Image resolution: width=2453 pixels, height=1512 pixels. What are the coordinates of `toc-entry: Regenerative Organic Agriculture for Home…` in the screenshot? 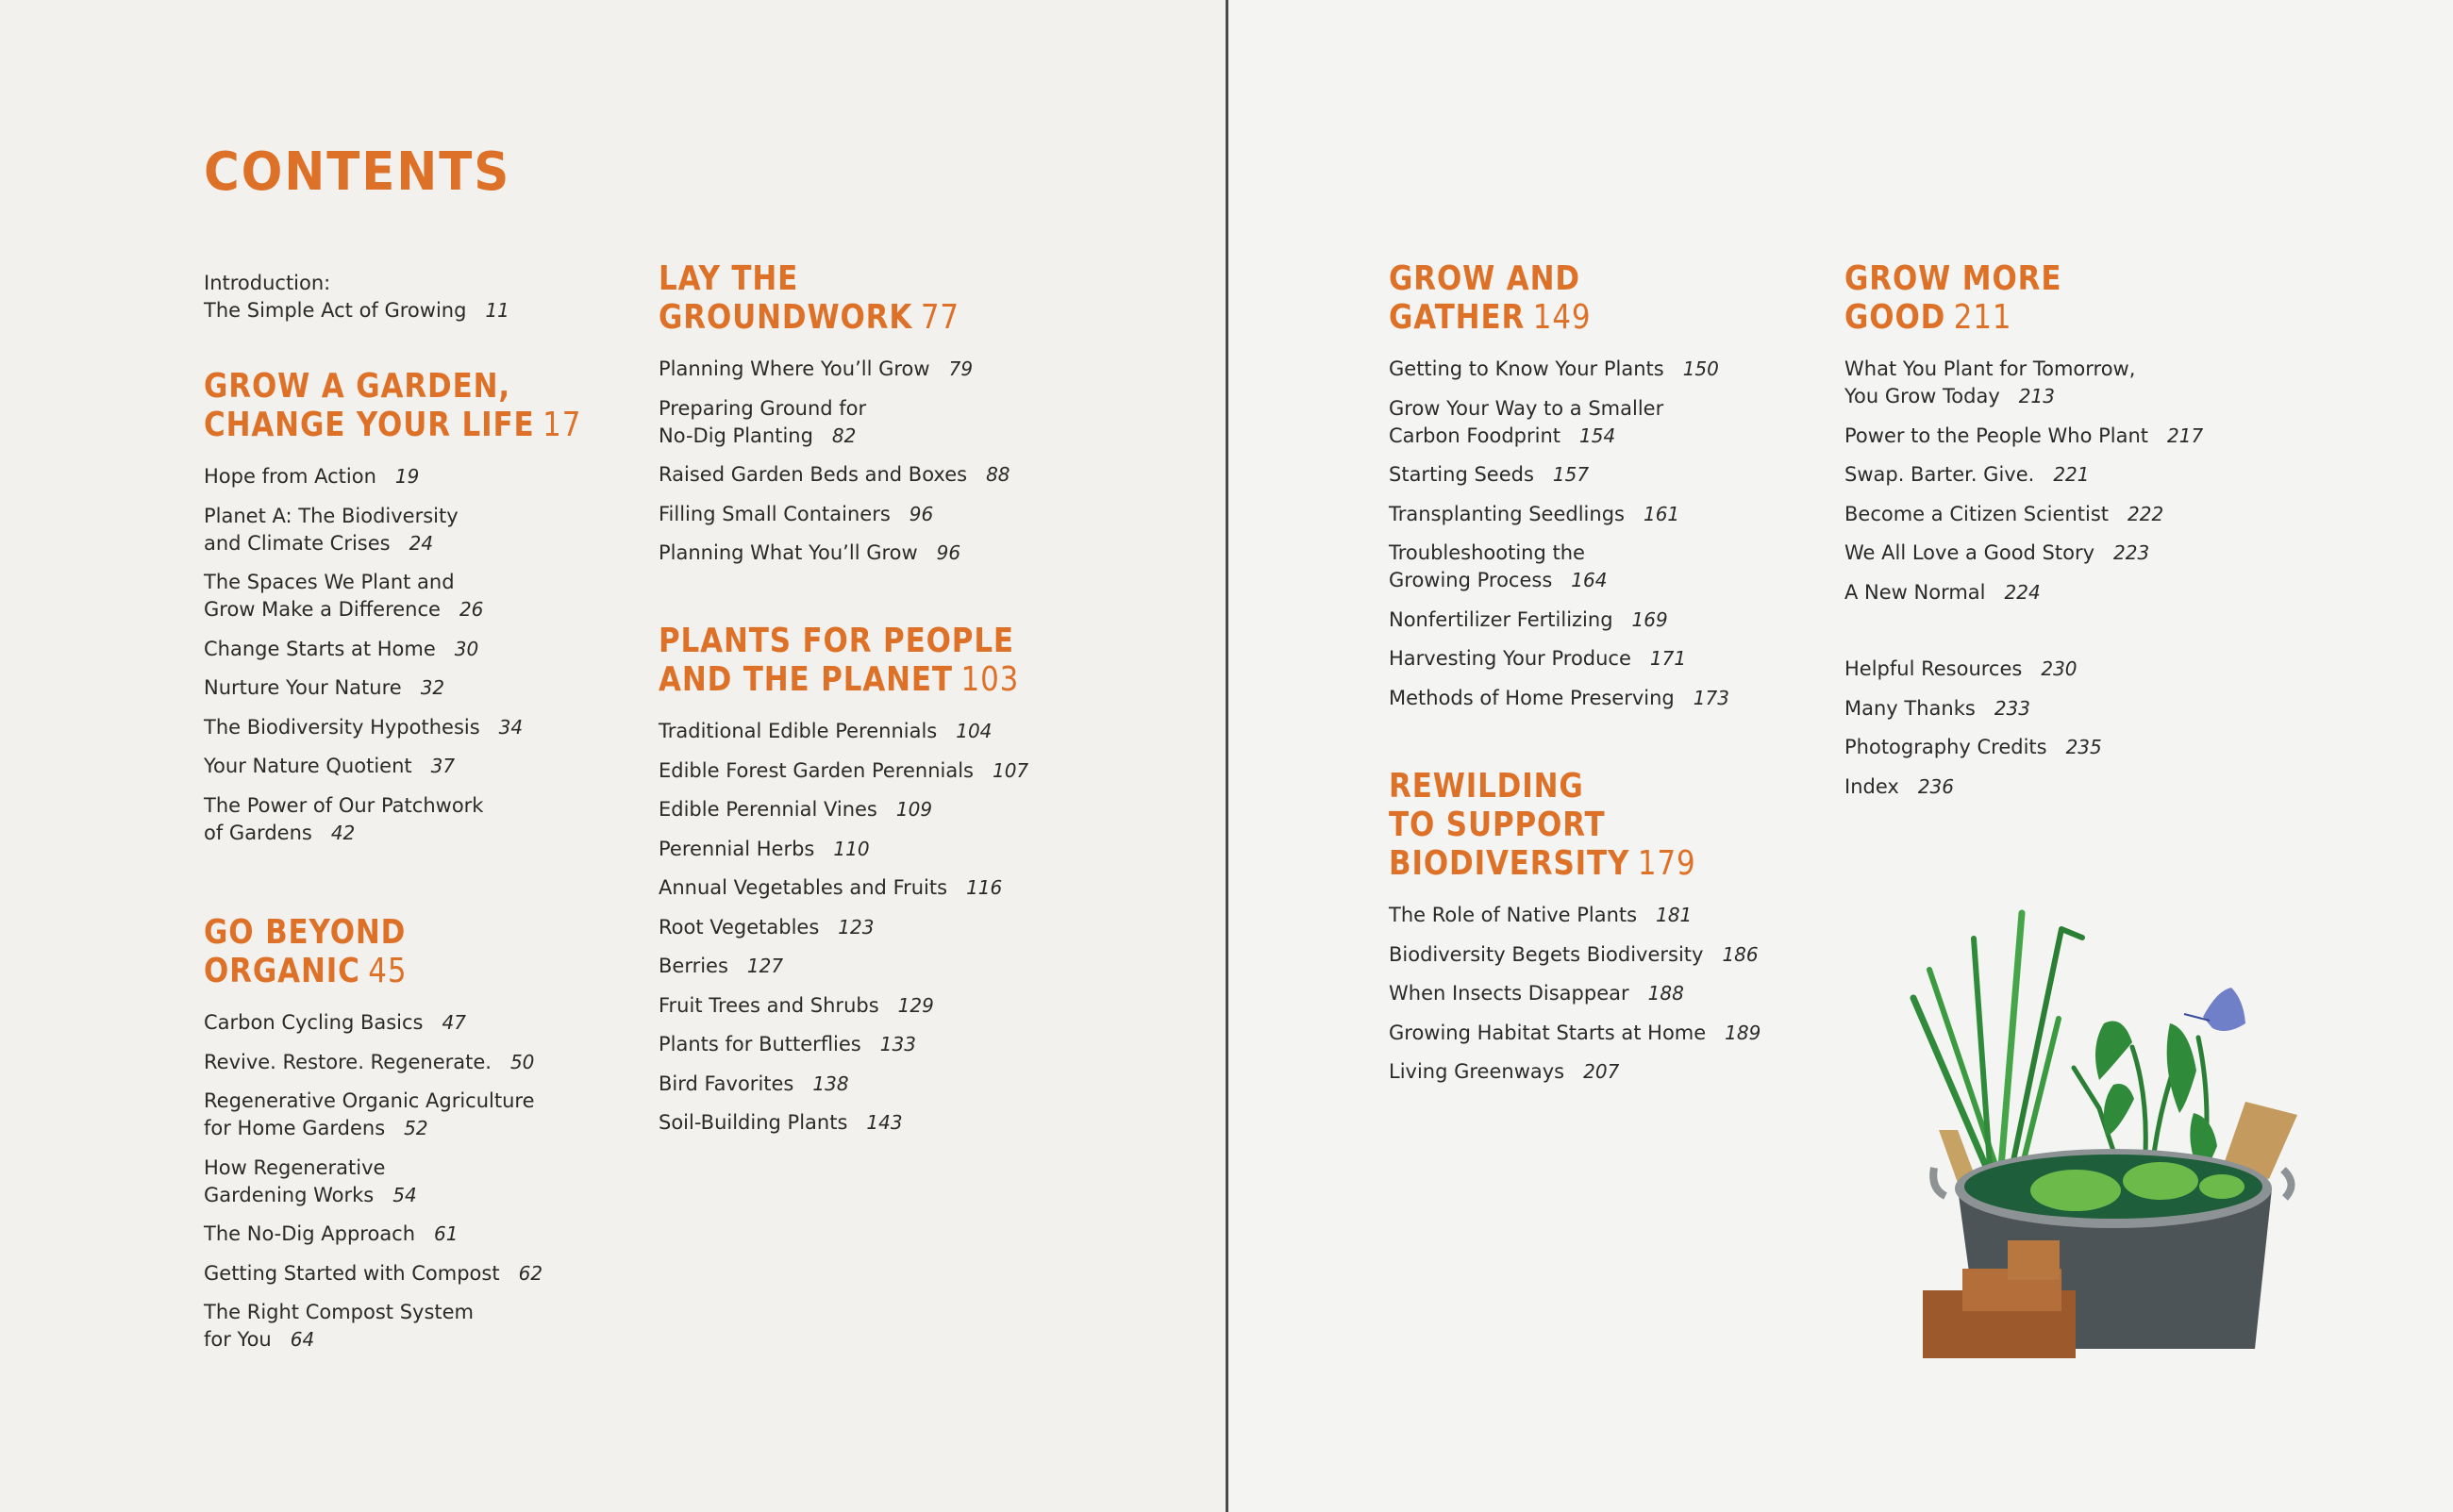 It's located at (468, 1115).